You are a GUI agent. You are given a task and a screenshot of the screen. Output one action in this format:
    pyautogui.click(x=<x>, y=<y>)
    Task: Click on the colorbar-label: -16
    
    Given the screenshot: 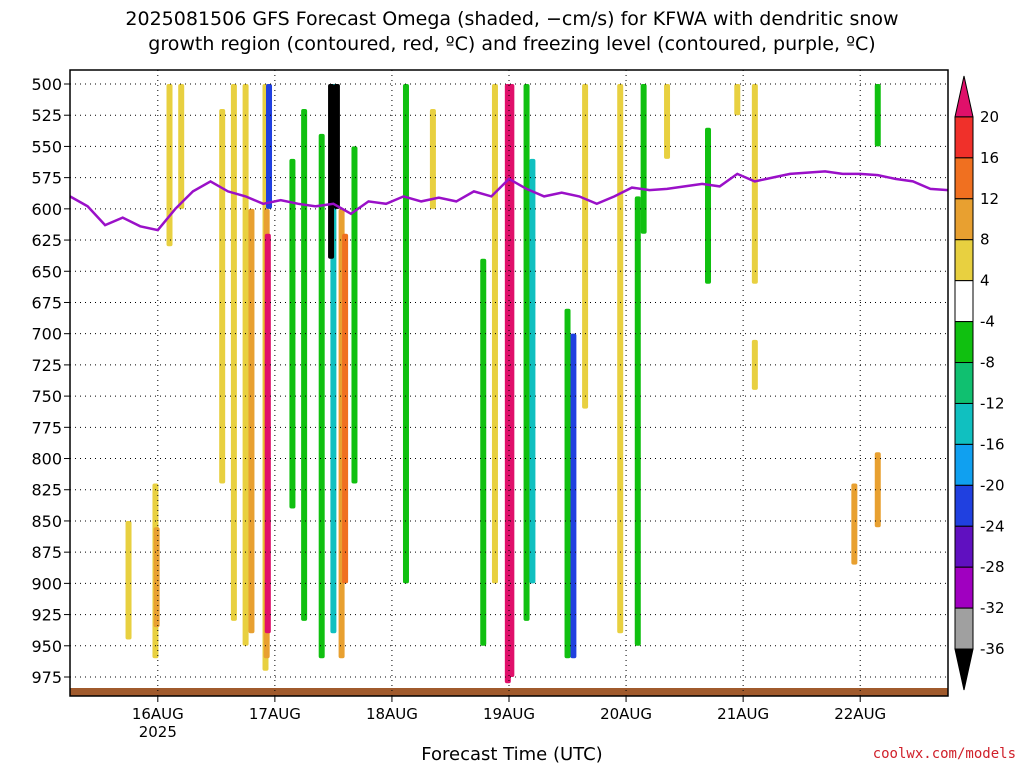 What is the action you would take?
    pyautogui.click(x=992, y=444)
    